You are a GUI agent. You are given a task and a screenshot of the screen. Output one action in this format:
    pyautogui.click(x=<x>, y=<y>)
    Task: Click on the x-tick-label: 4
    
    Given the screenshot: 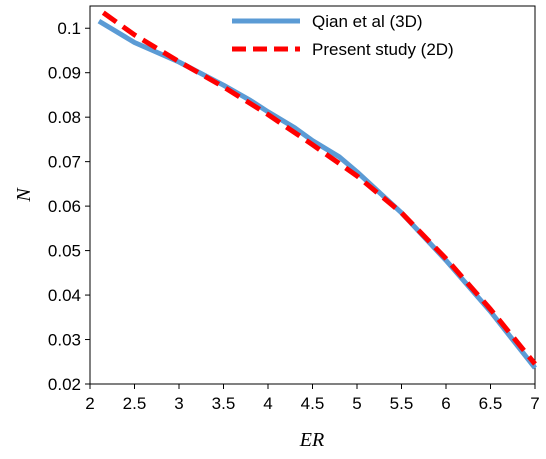 What is the action you would take?
    pyautogui.click(x=267, y=403)
    